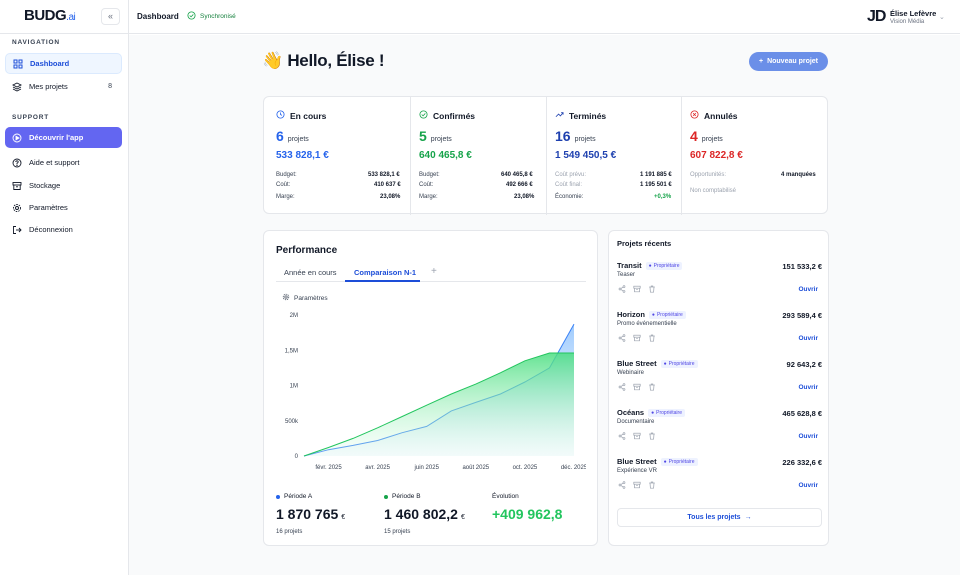 The width and height of the screenshot is (960, 575). What do you see at coordinates (385, 272) in the screenshot?
I see `tab-comparaison: Comparaison N-1` at bounding box center [385, 272].